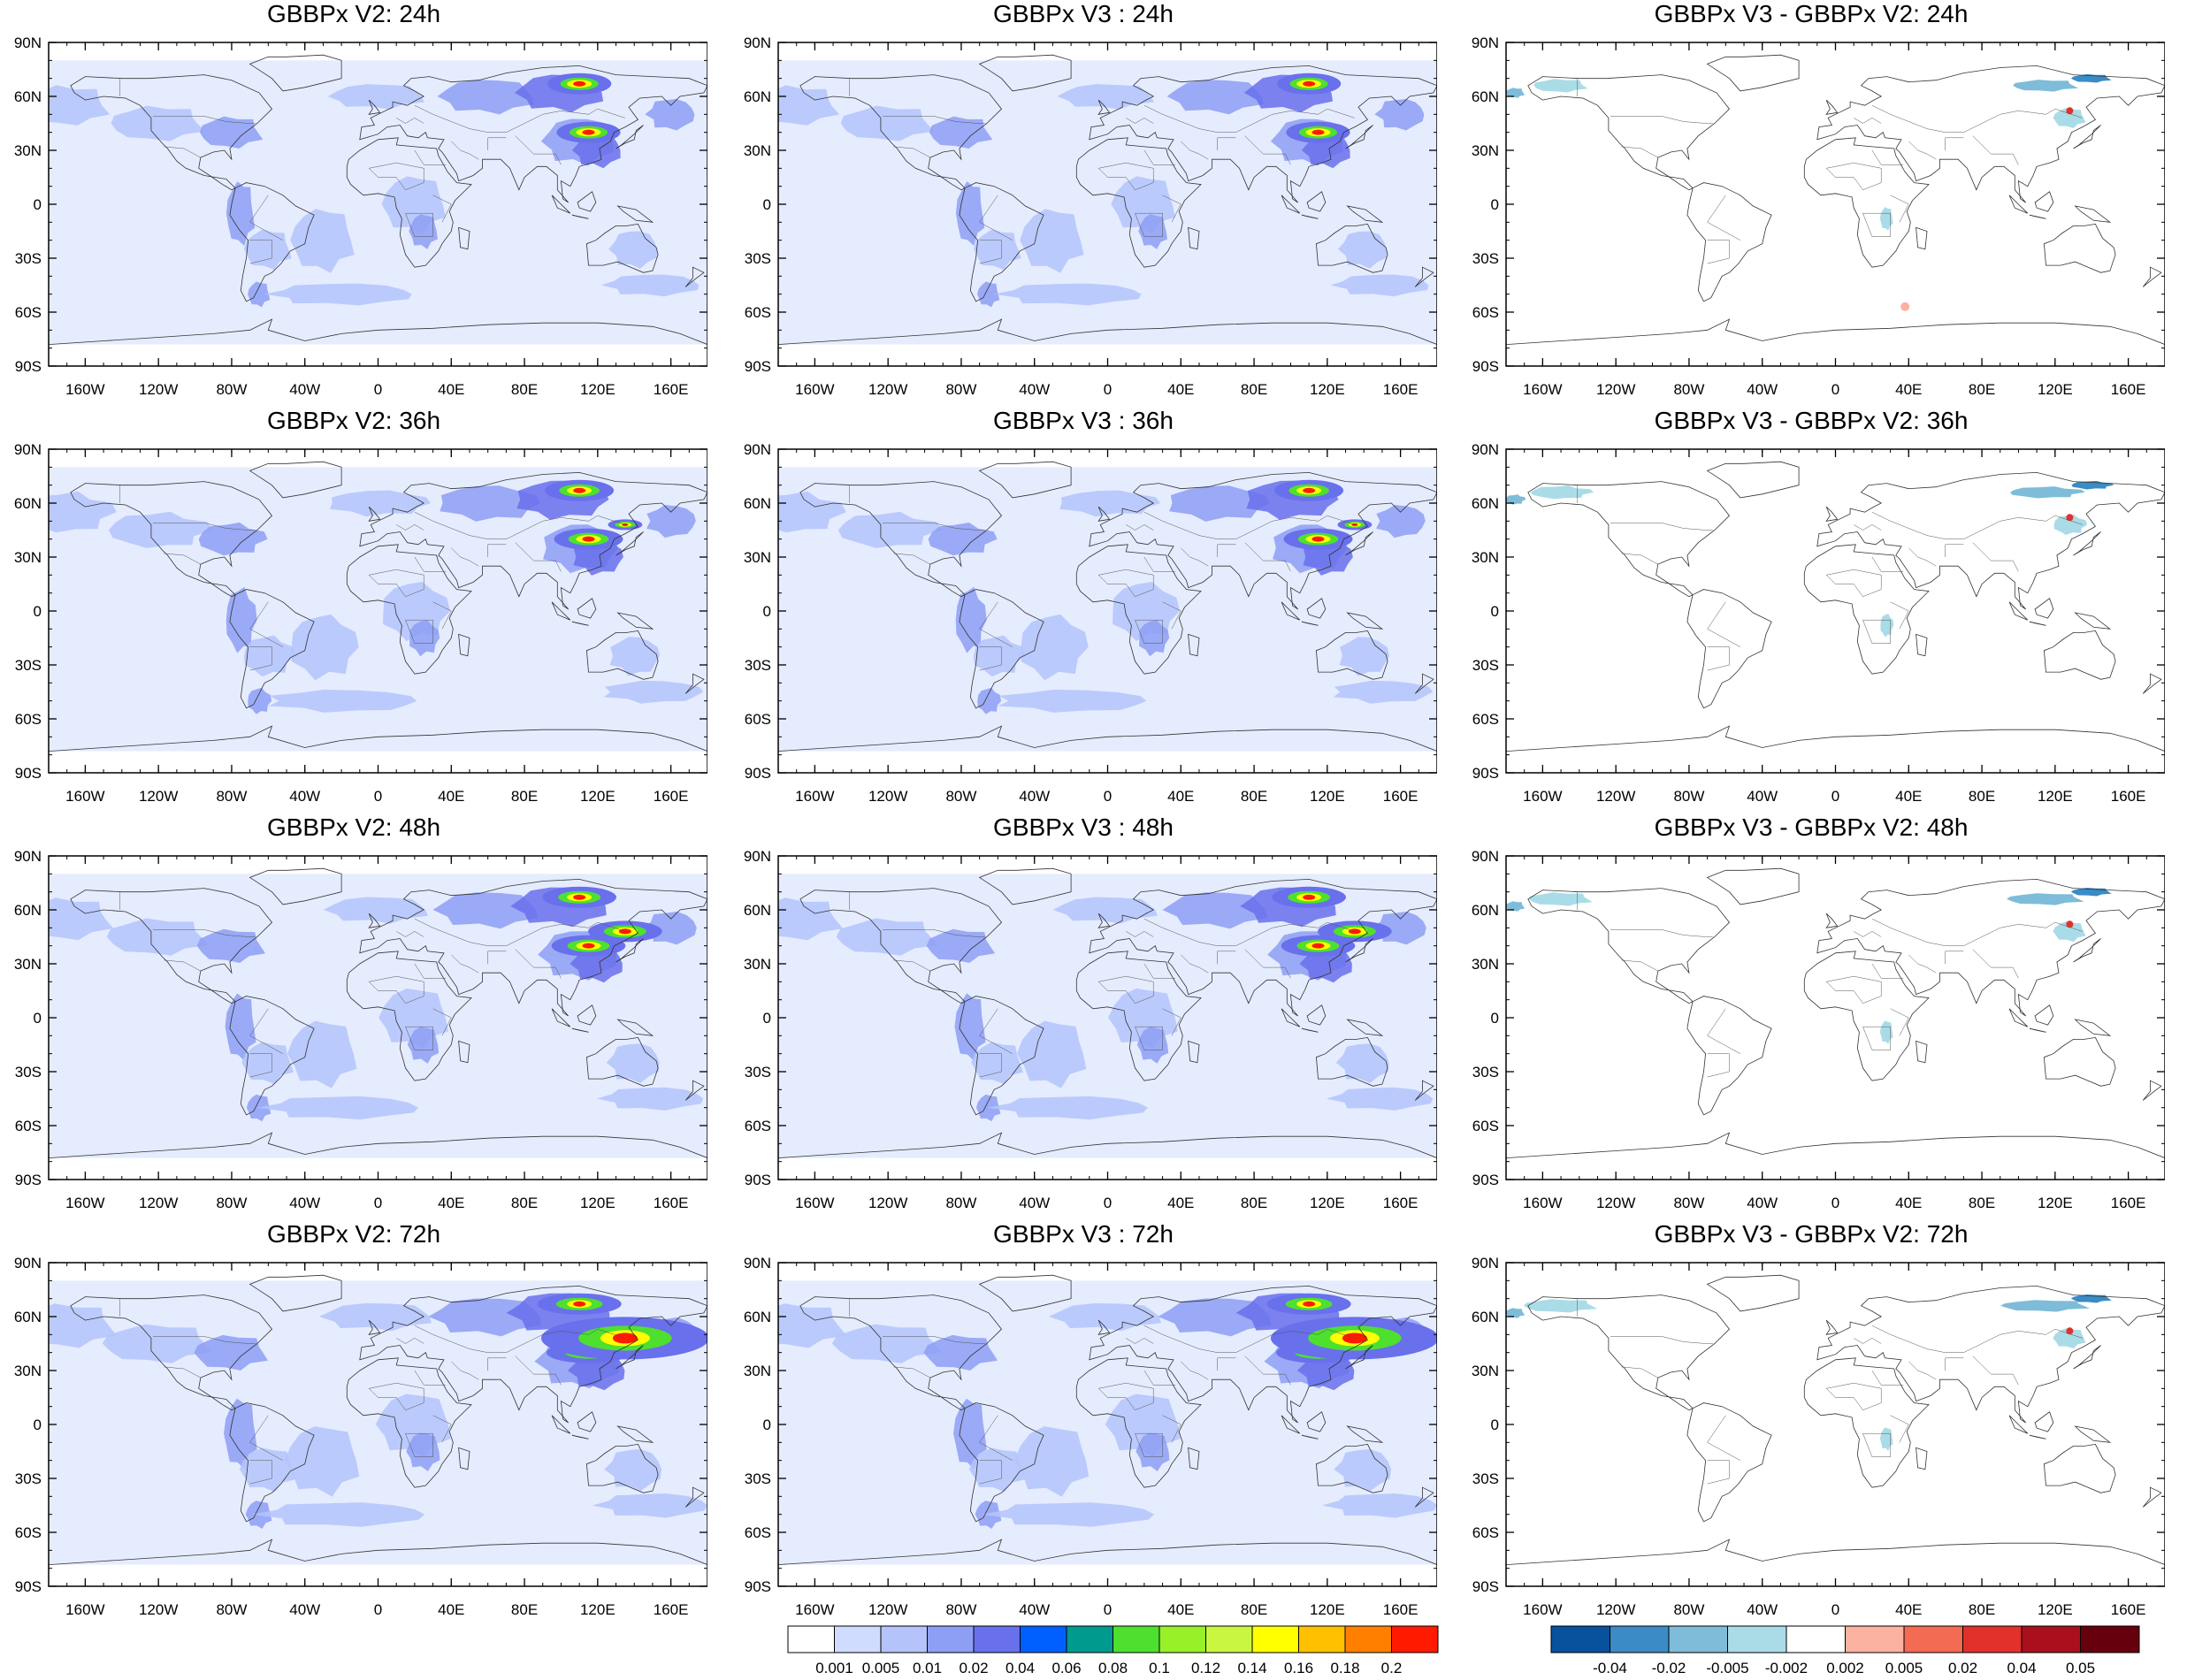  Describe the element at coordinates (1066, 1668) in the screenshot. I see `colorbar-label: 0.06` at that location.